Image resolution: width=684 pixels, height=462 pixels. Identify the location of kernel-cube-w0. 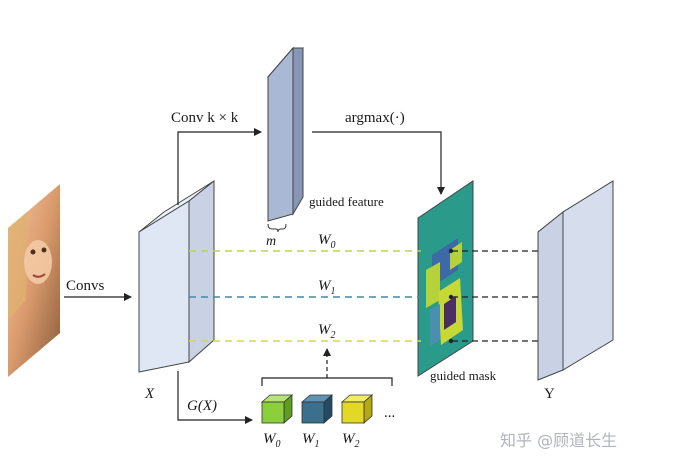
(277, 409).